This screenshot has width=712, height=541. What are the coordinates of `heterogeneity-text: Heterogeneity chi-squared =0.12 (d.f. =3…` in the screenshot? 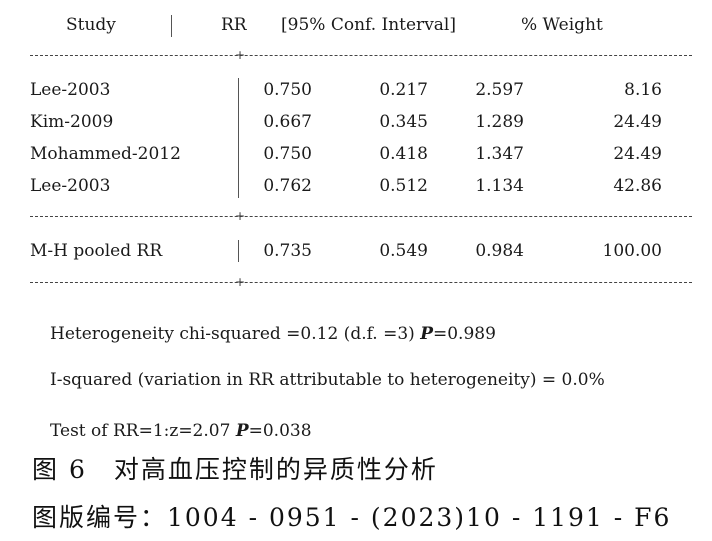 It's located at (235, 334).